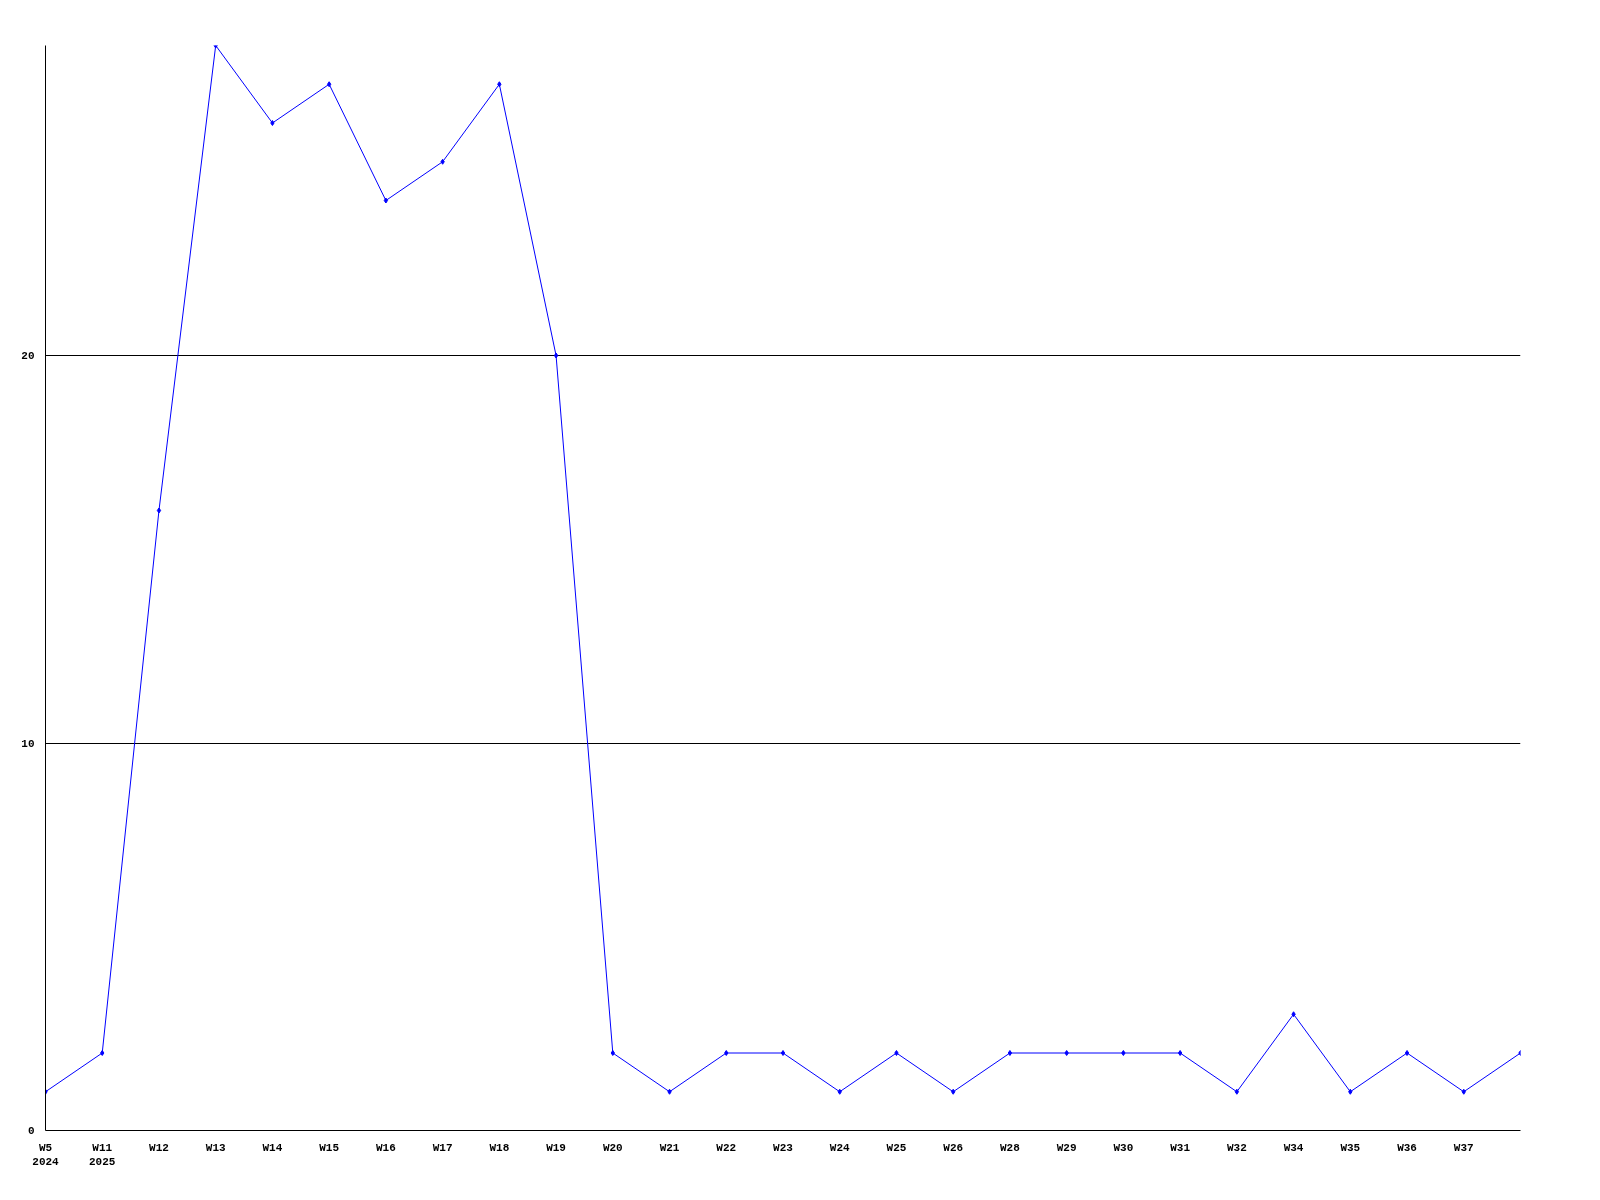 Image resolution: width=1600 pixels, height=1200 pixels. I want to click on x-tick-label: W34, so click(1293, 1147).